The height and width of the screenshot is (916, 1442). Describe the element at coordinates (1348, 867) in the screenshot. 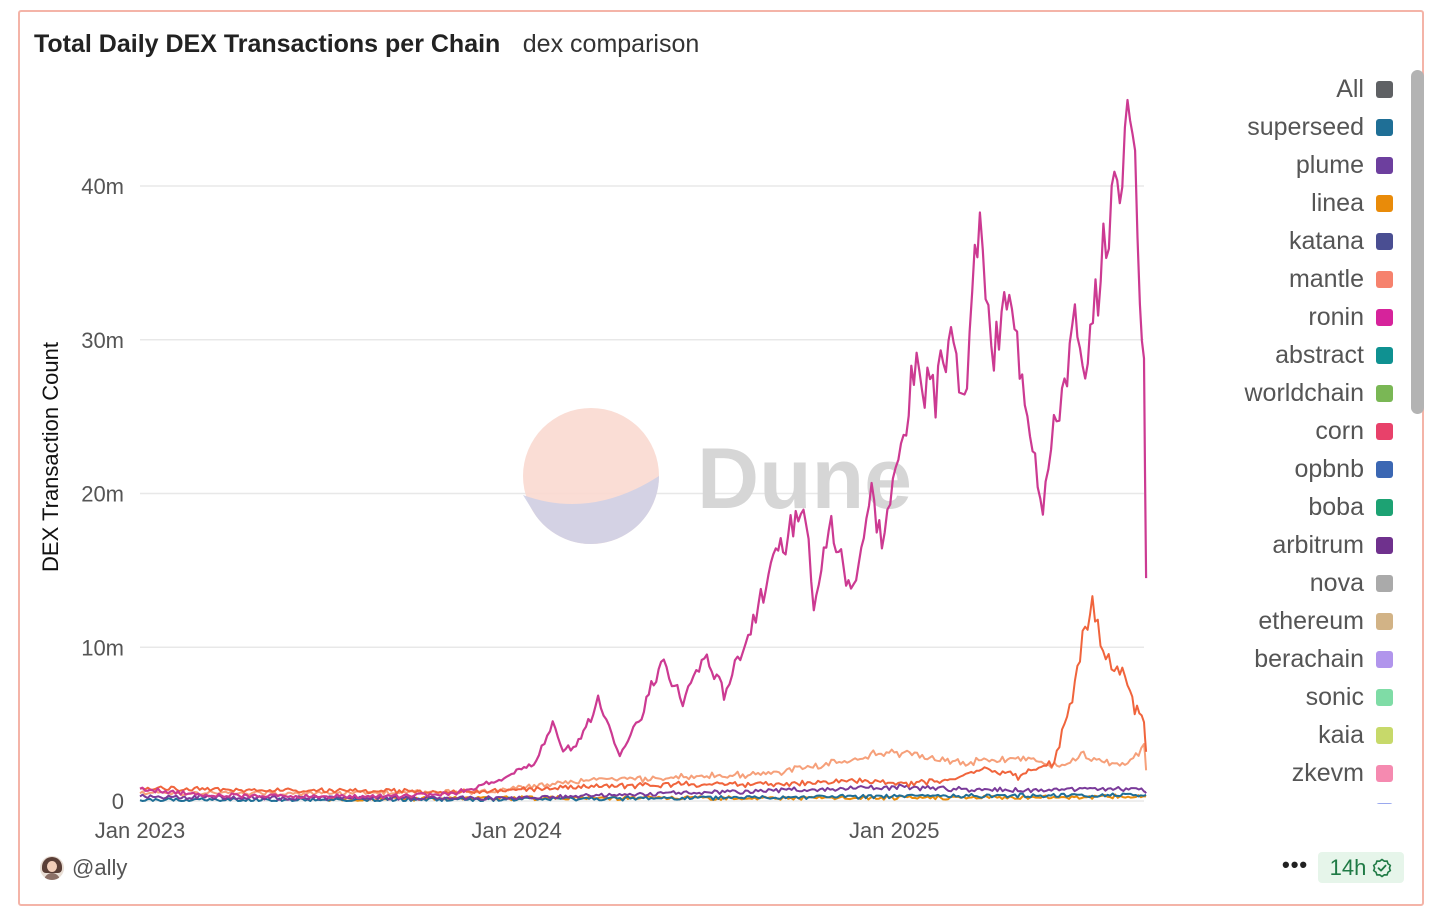

I see `refresh-age: 14h` at that location.